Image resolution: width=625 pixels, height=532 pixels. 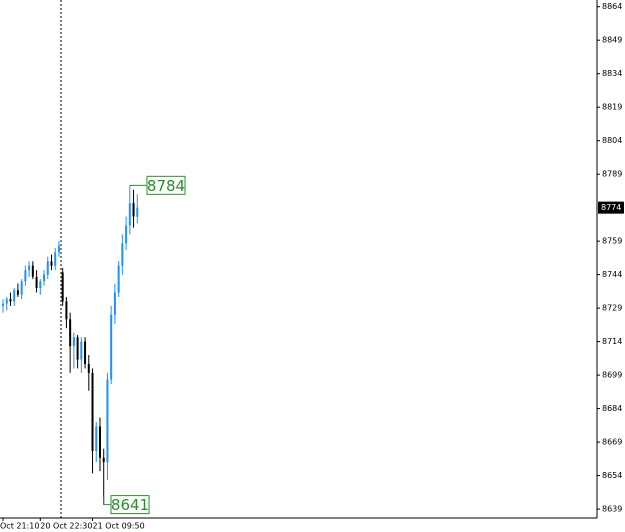 I want to click on max-label-box, so click(x=166, y=185).